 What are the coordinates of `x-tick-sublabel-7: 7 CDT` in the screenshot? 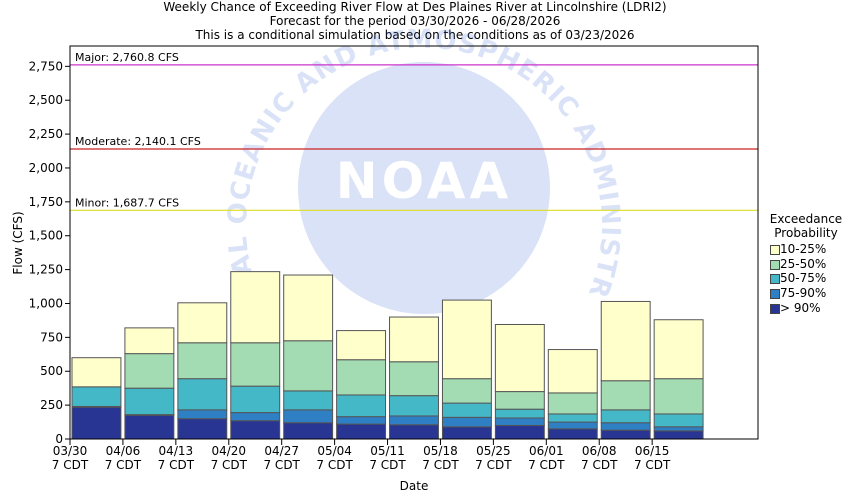 It's located at (440, 465).